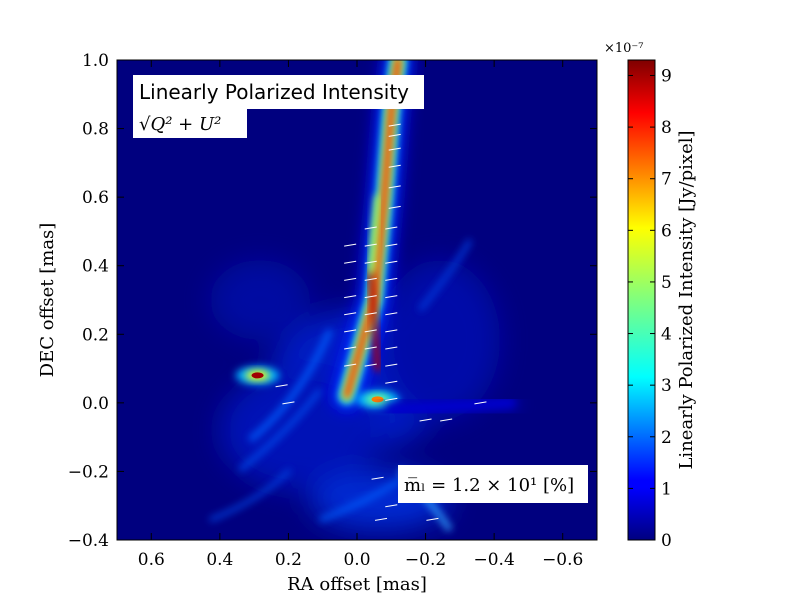  I want to click on colorbar-tick-label: 2, so click(666, 438).